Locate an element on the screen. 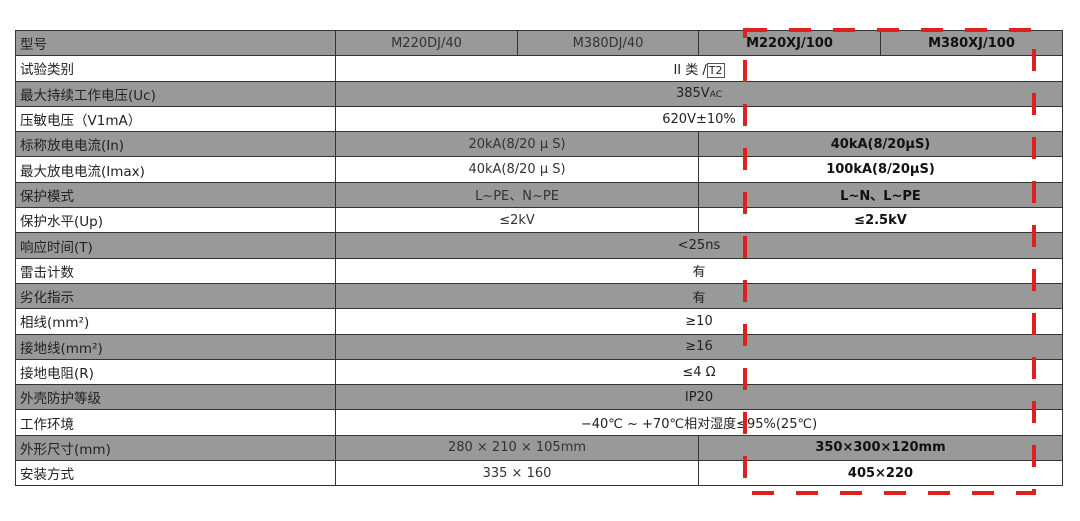  value-text: 620V±10% is located at coordinates (699, 119).